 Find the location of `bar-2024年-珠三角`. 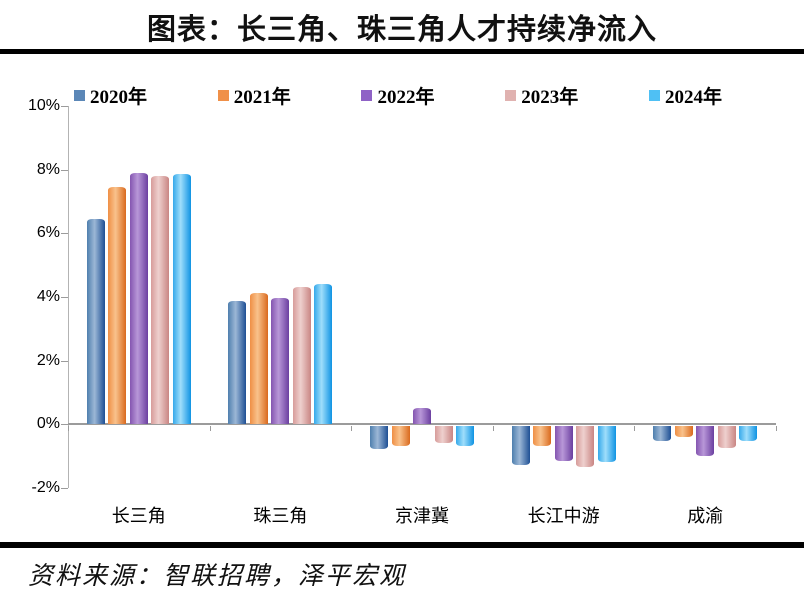

bar-2024年-珠三角 is located at coordinates (323, 353).